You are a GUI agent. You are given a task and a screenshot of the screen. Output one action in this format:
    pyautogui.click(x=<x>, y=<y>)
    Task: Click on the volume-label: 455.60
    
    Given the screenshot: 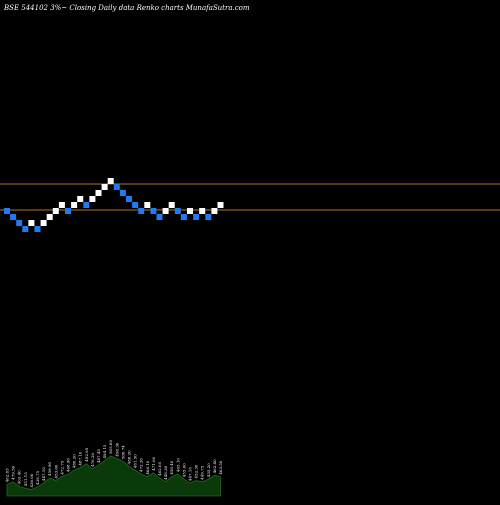 What is the action you would take?
    pyautogui.click(x=183, y=470)
    